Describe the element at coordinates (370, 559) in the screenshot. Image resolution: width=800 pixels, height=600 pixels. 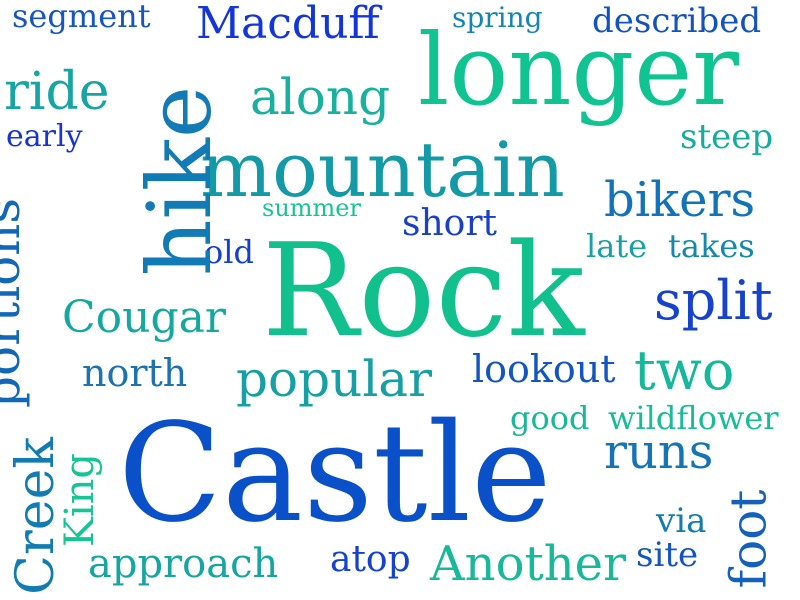
I see `word-atop: atop` at that location.